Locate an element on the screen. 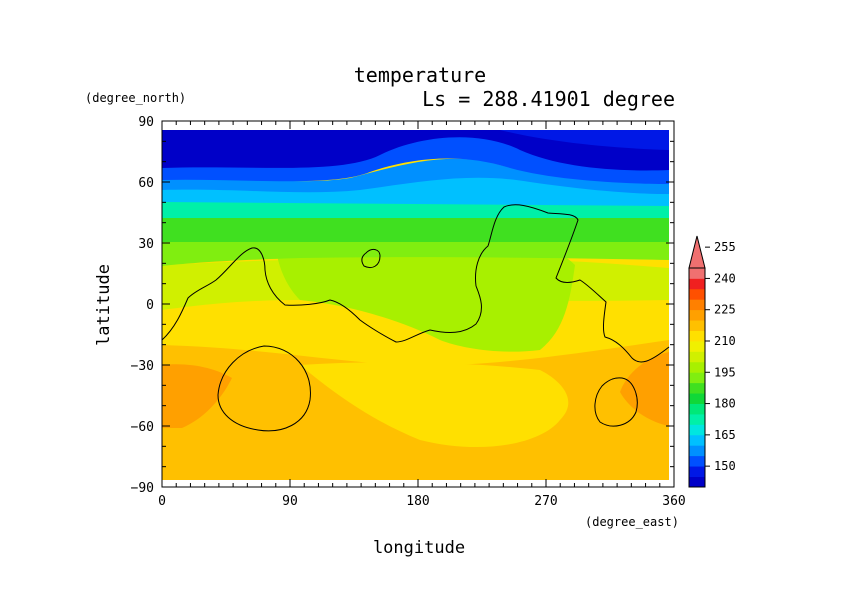  chart-title: temperature is located at coordinates (420, 75).